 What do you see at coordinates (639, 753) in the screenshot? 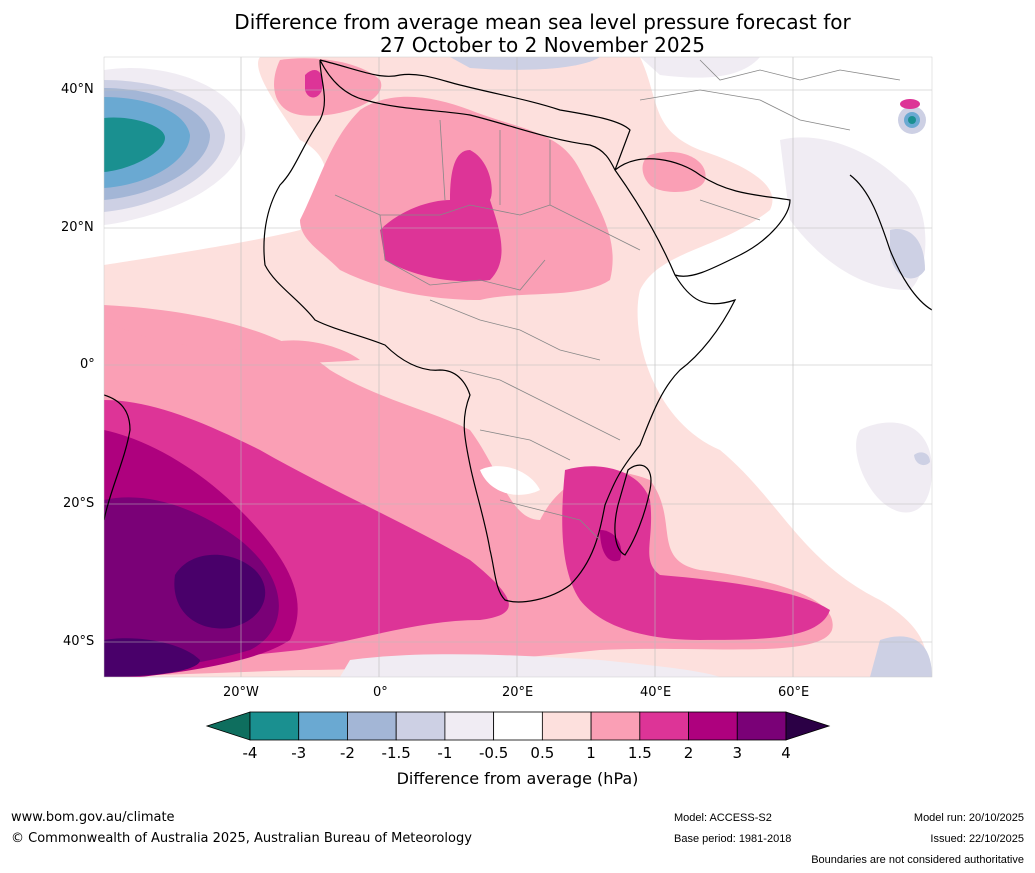
I see `colorbar-tick-label: 1.5` at bounding box center [639, 753].